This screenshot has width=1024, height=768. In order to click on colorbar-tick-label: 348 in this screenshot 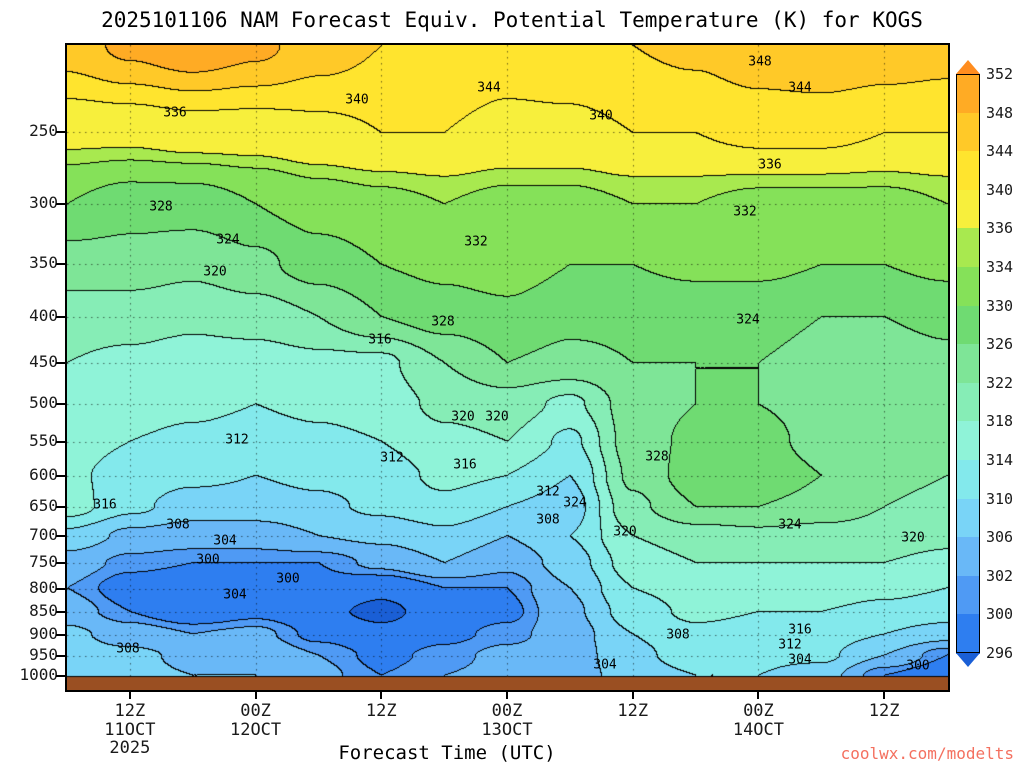, I will do `click(1000, 112)`.